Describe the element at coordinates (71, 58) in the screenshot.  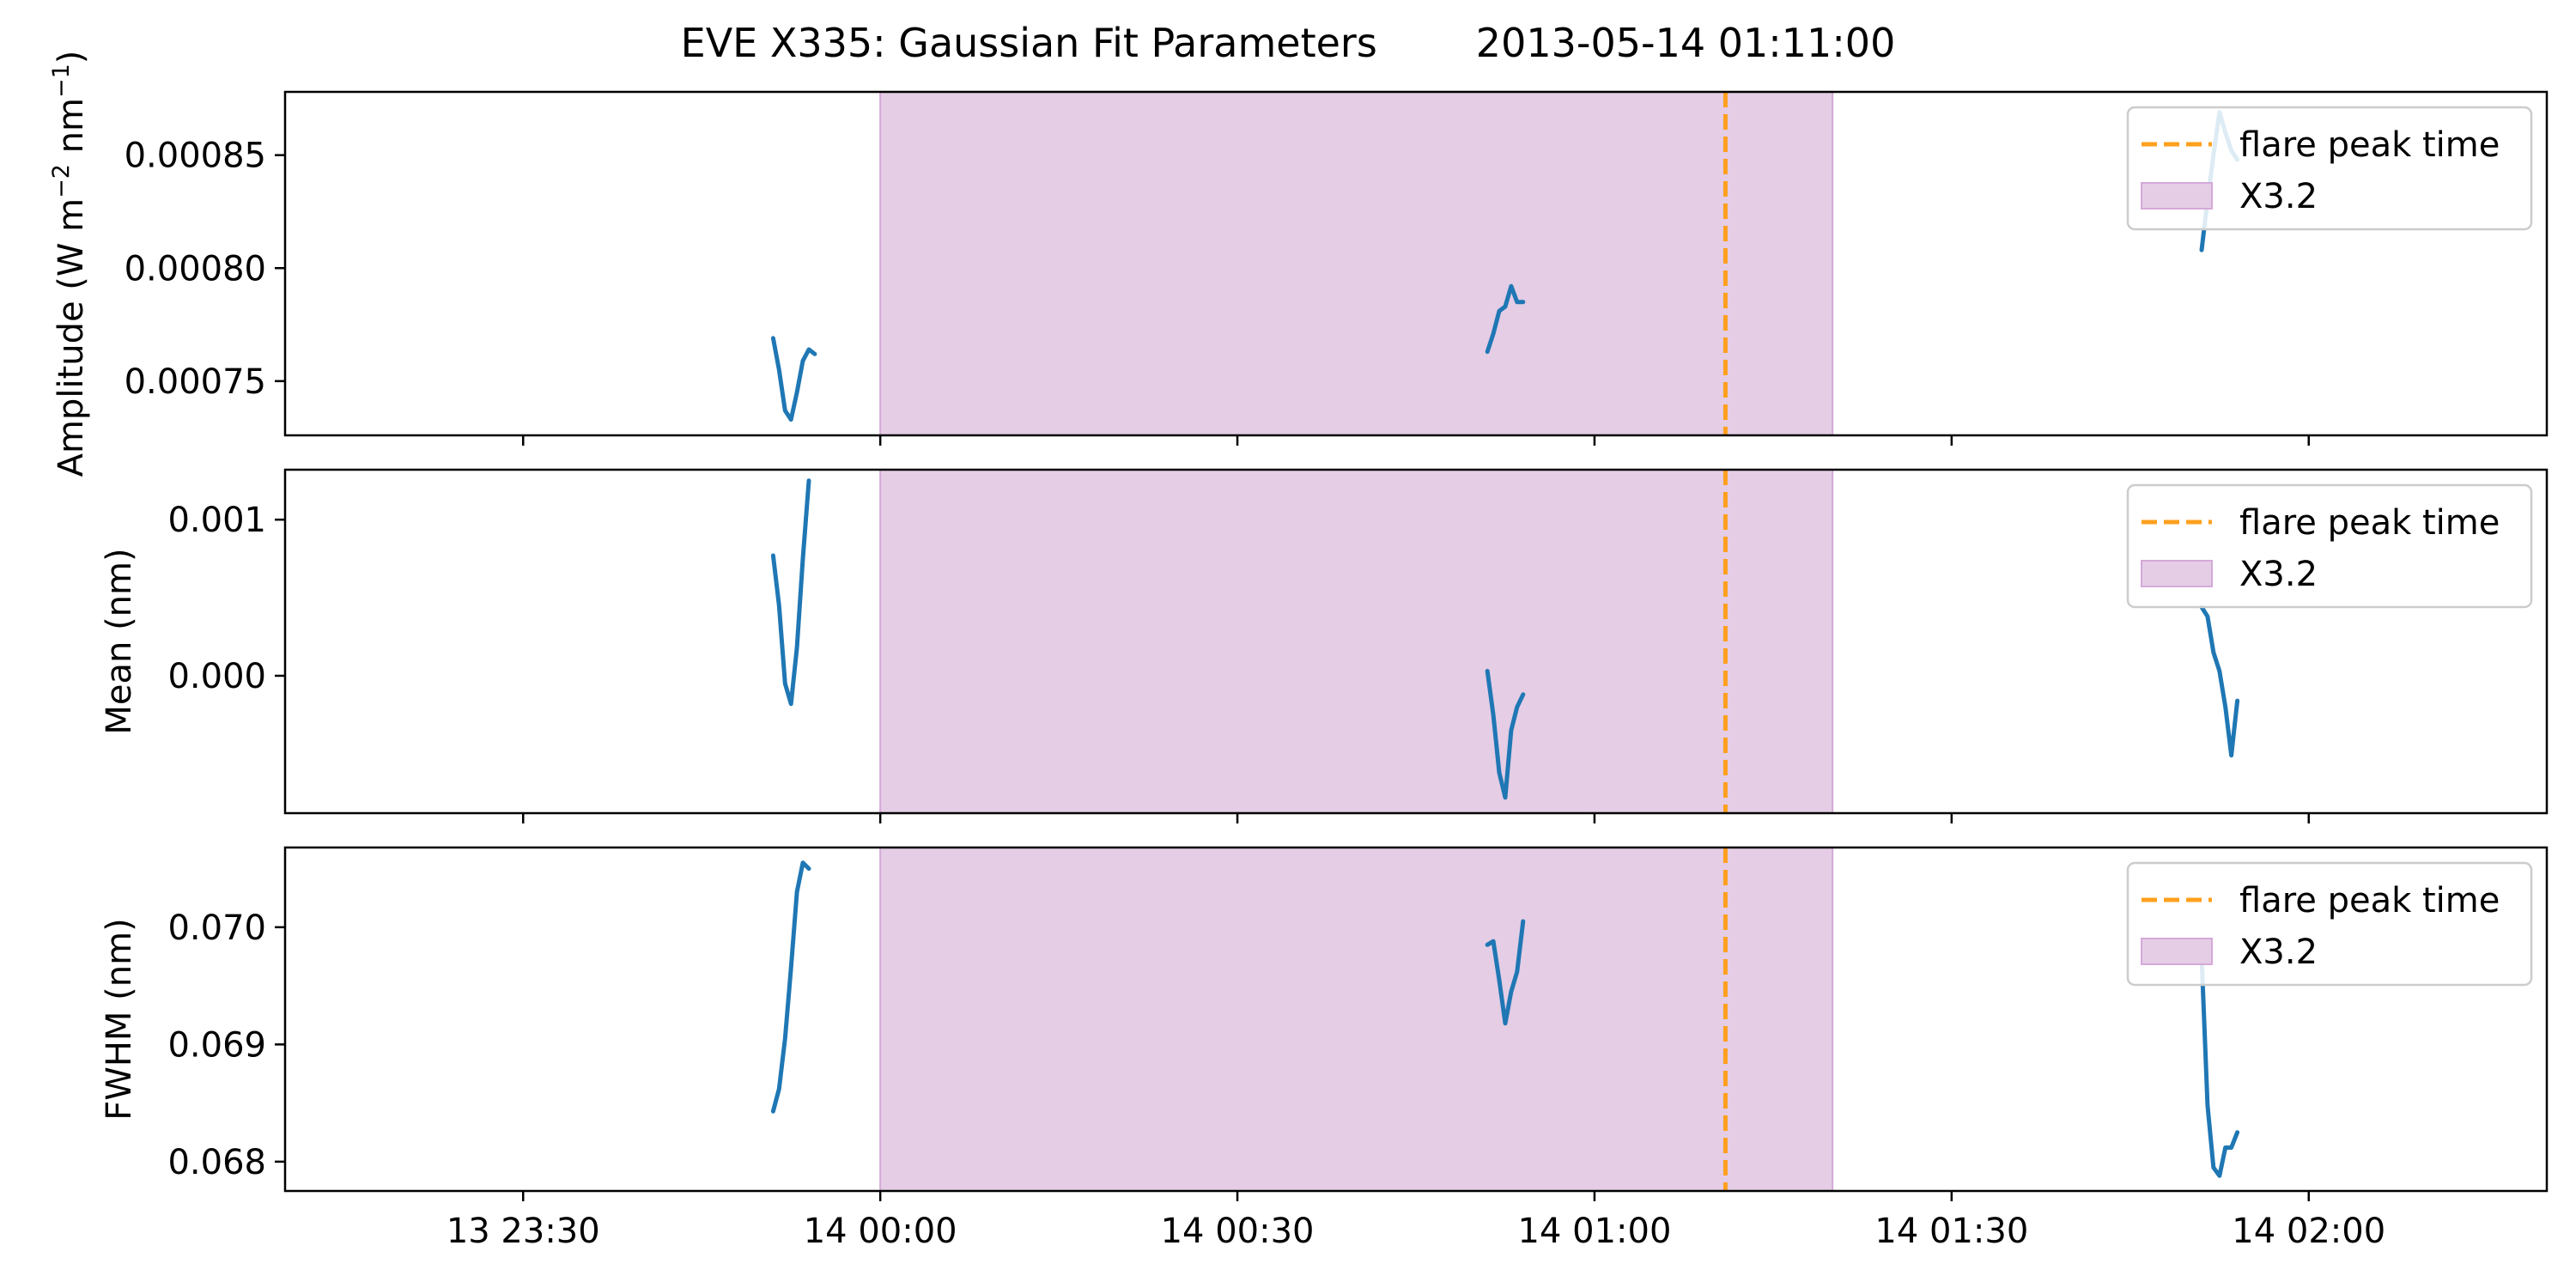
I see `y-axis-label-text: )` at that location.